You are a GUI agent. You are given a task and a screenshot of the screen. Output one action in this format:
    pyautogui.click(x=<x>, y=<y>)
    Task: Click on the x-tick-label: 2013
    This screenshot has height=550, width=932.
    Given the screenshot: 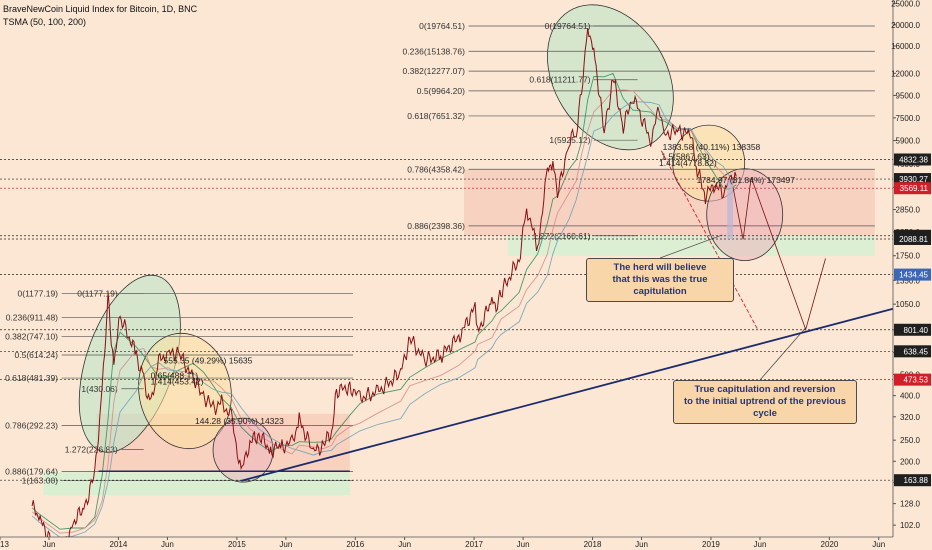 What is the action you would take?
    pyautogui.click(x=4, y=544)
    